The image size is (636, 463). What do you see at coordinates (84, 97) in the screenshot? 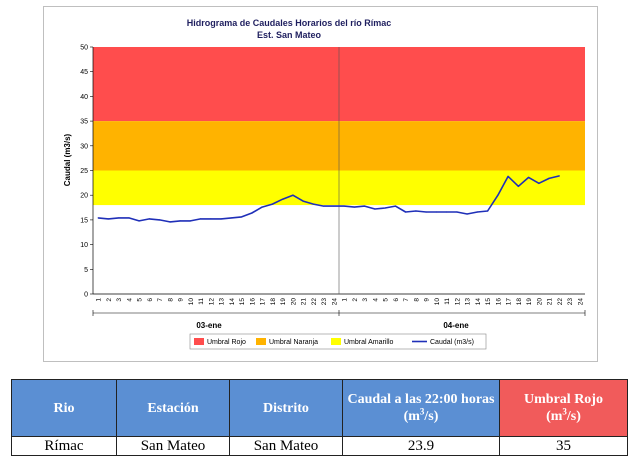
I see `y-tick-label-8: 40` at bounding box center [84, 97].